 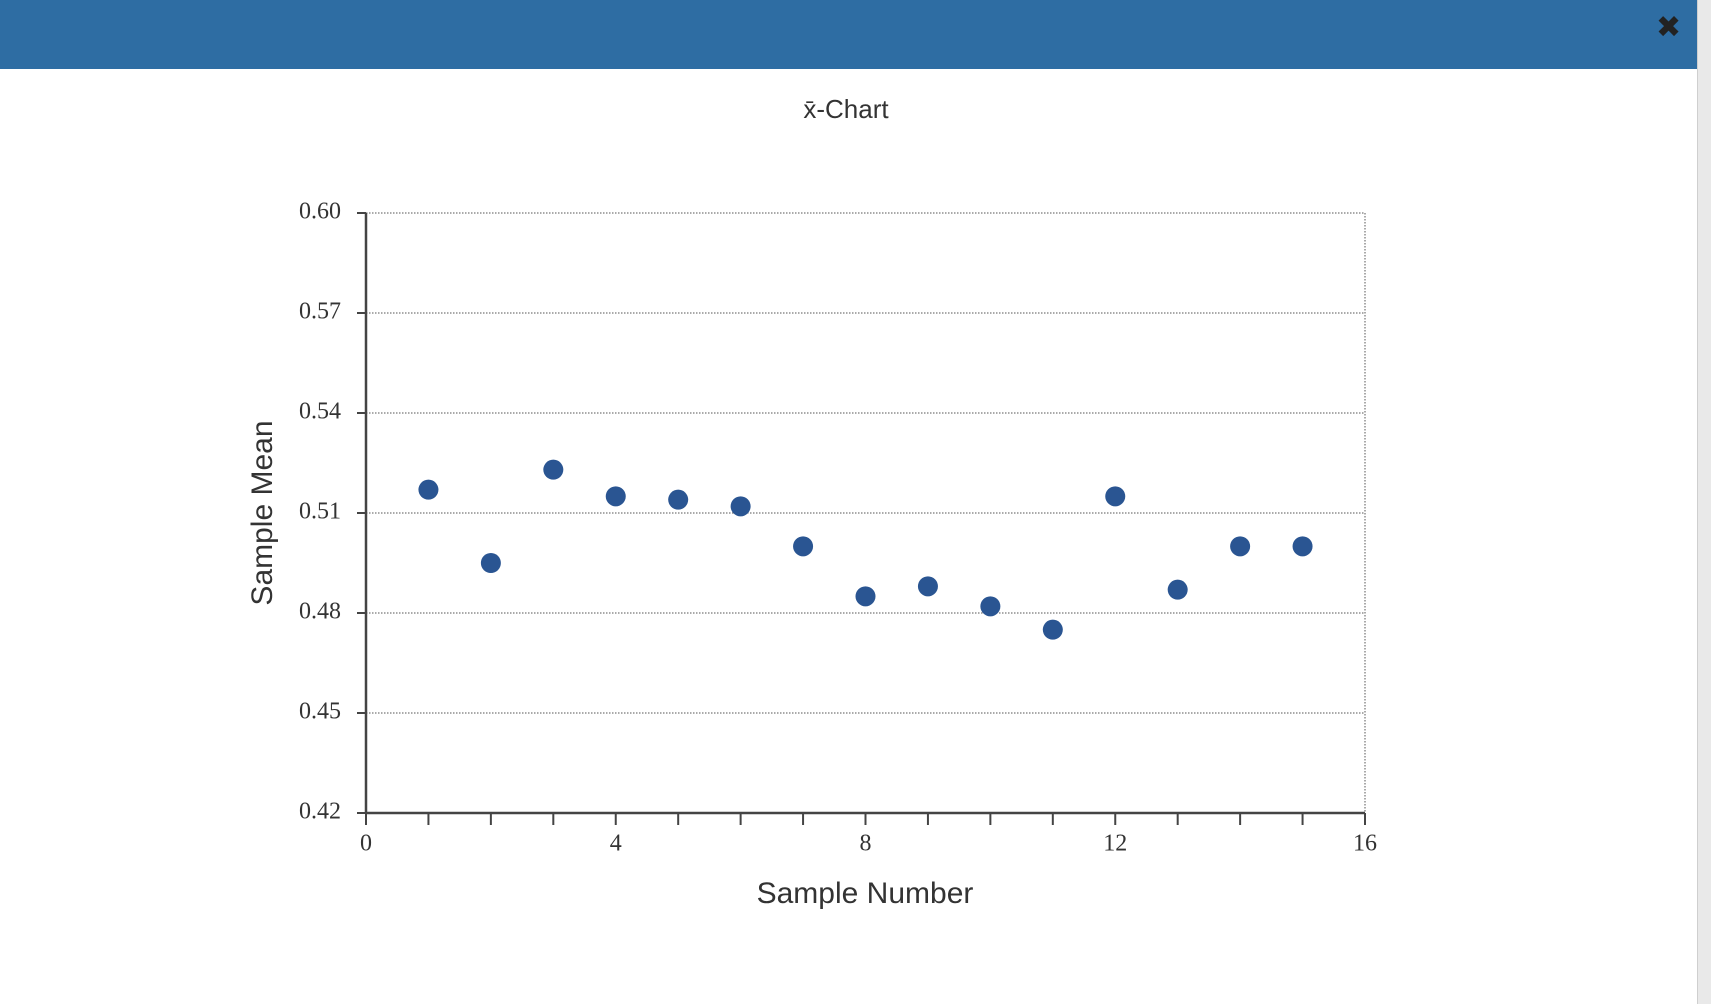 What do you see at coordinates (848, 34) in the screenshot?
I see `modal-header` at bounding box center [848, 34].